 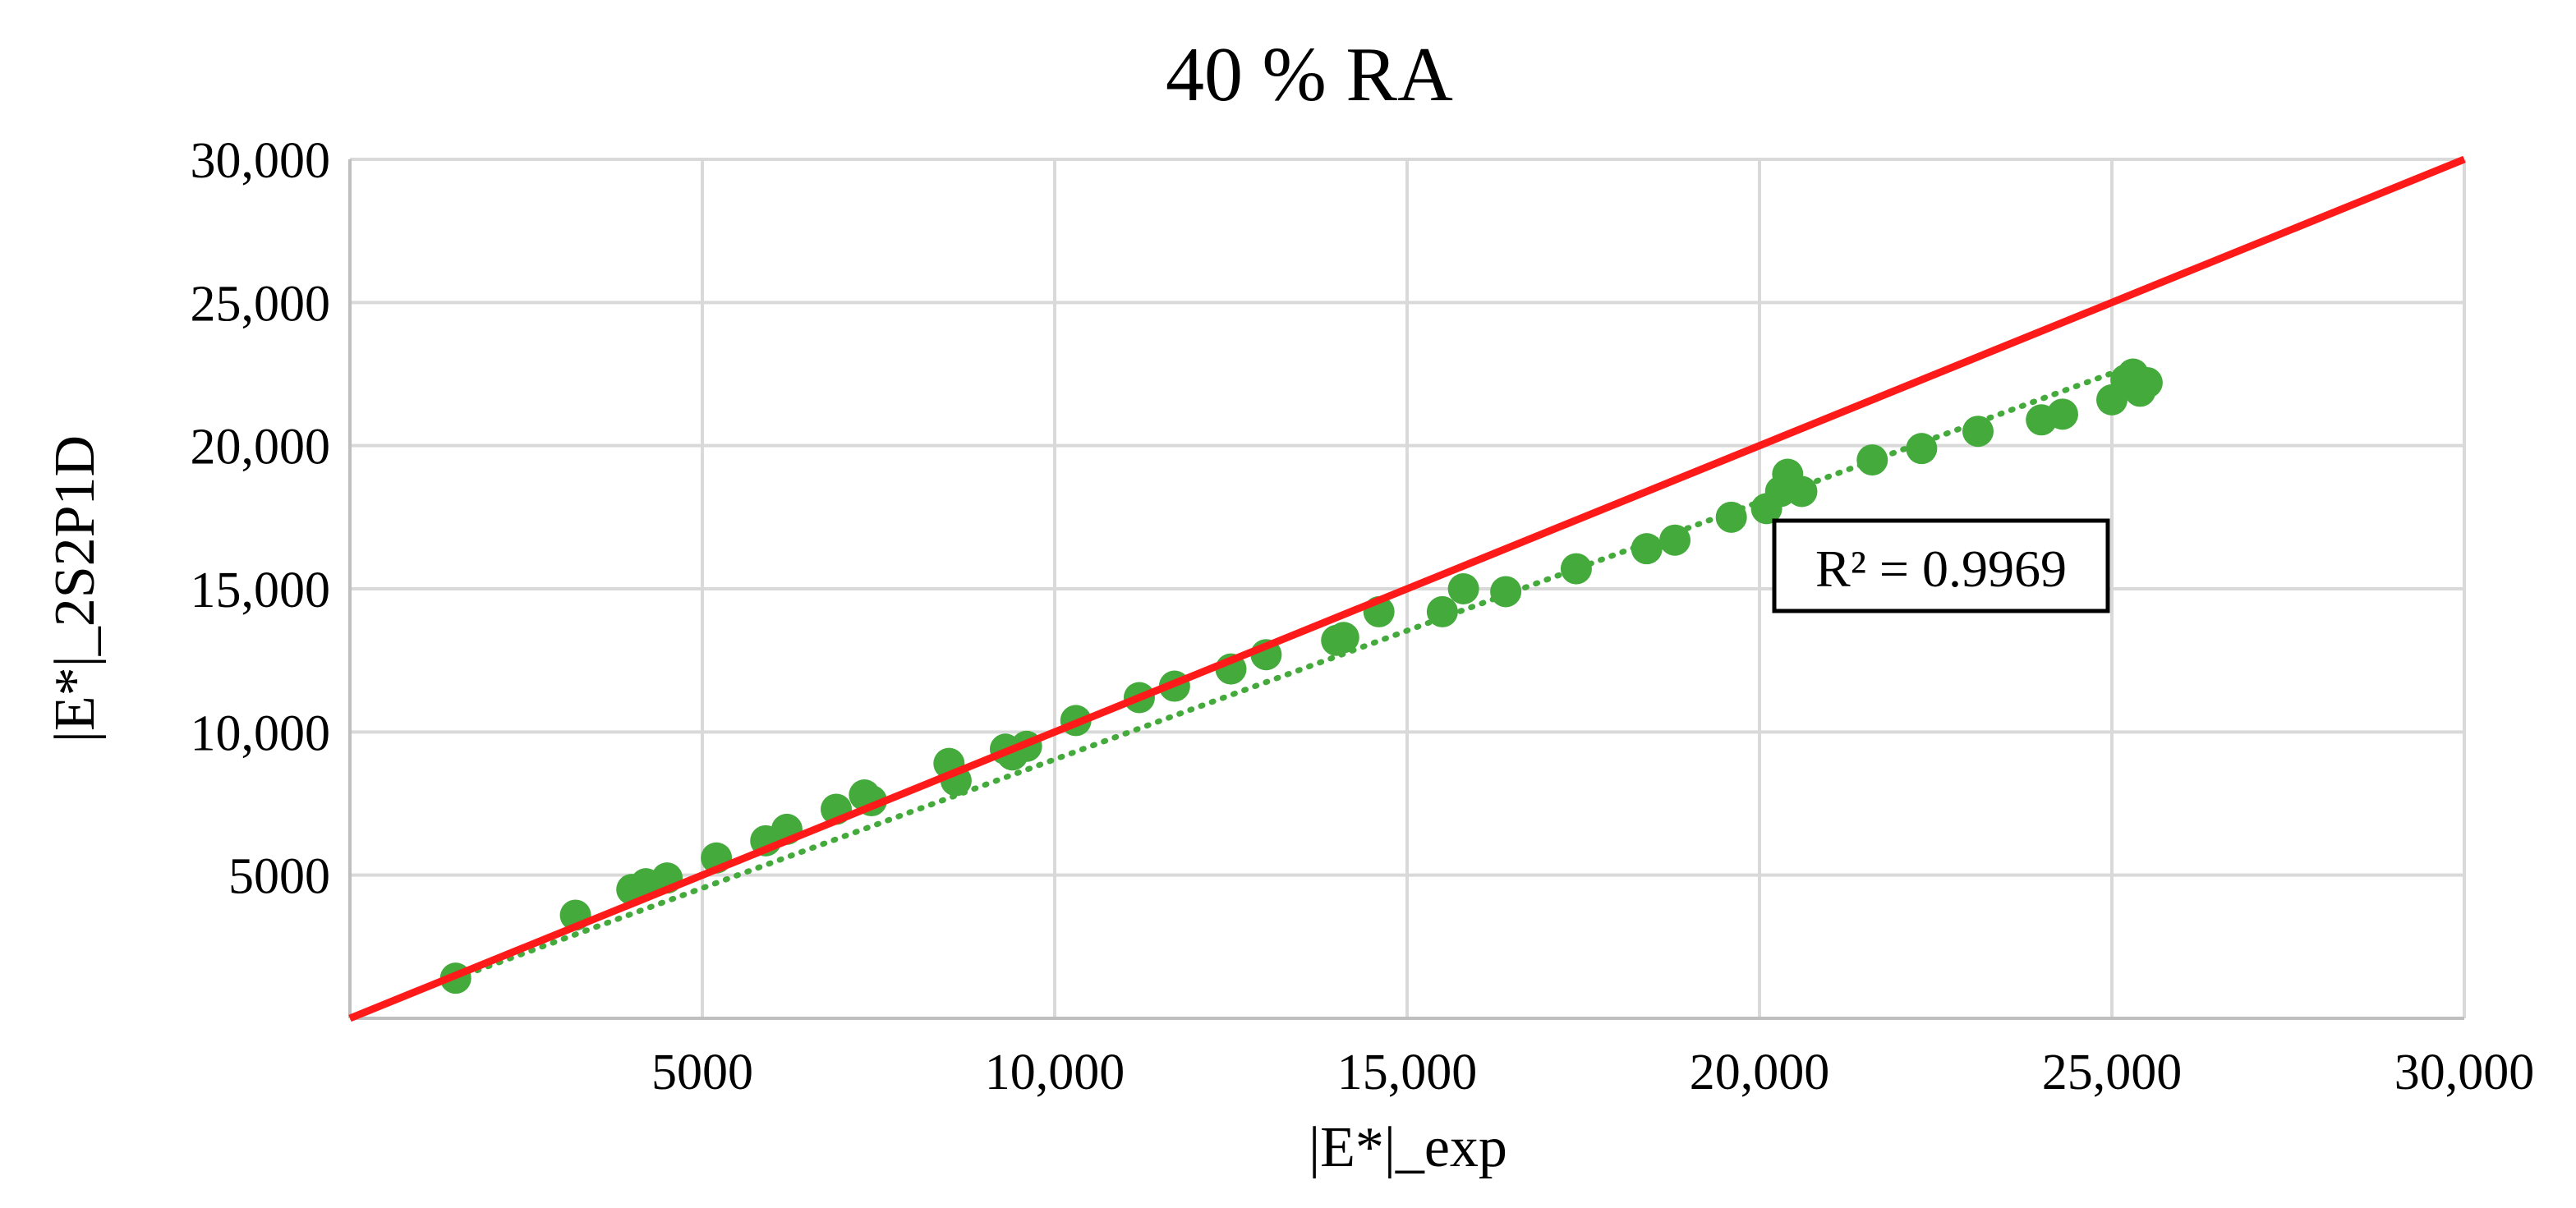 What do you see at coordinates (261, 161) in the screenshot?
I see `y-tick-label: 30,000` at bounding box center [261, 161].